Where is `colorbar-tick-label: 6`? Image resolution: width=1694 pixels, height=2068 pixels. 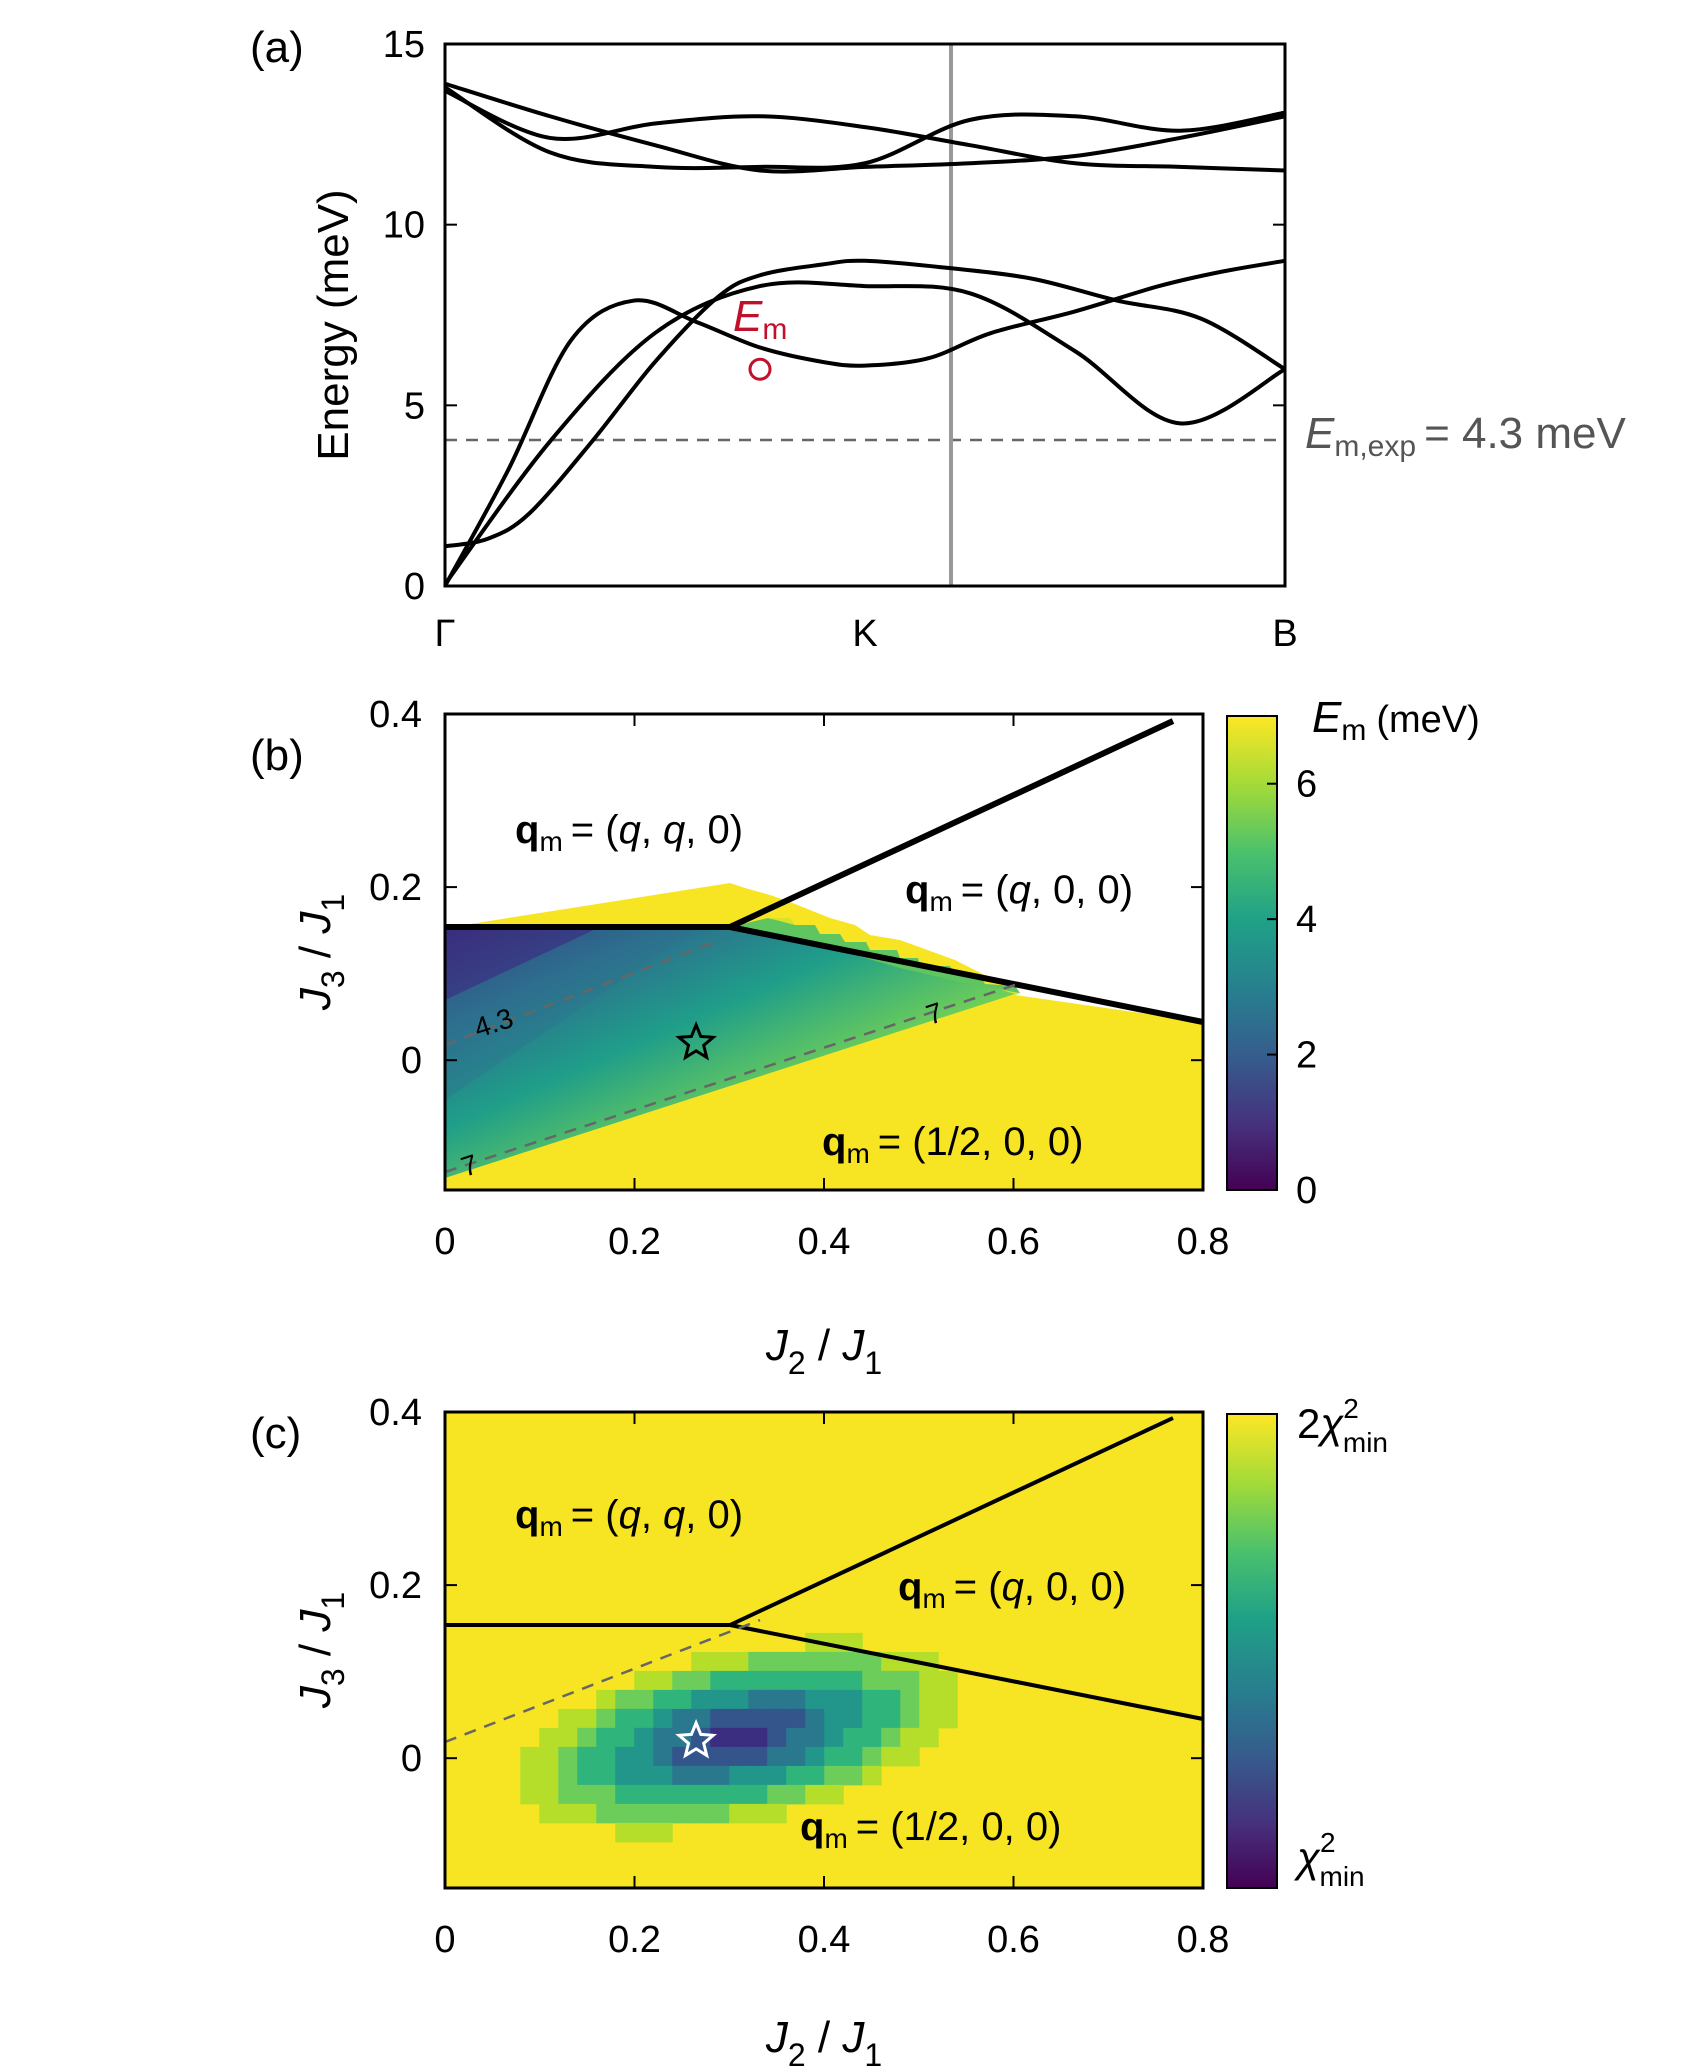 colorbar-tick-label: 6 is located at coordinates (1306, 785).